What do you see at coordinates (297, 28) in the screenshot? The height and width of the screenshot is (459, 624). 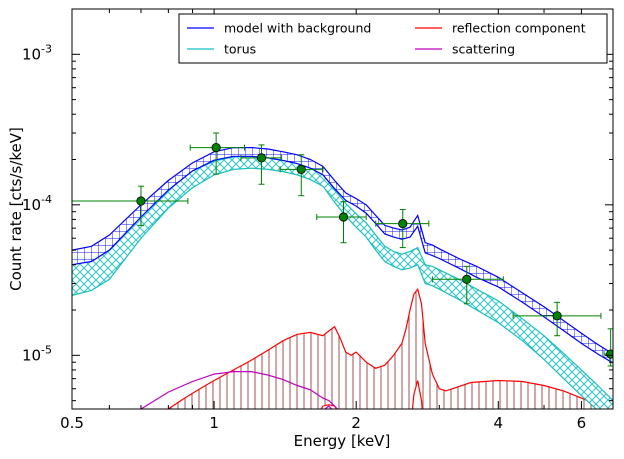 I see `legend-label: model with background` at bounding box center [297, 28].